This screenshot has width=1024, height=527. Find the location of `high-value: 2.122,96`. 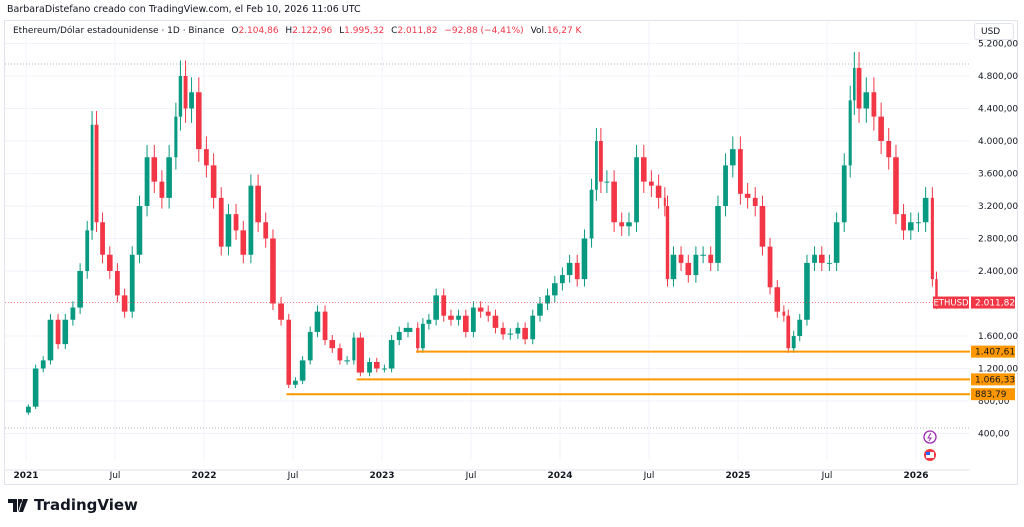

high-value: 2.122,96 is located at coordinates (312, 31).